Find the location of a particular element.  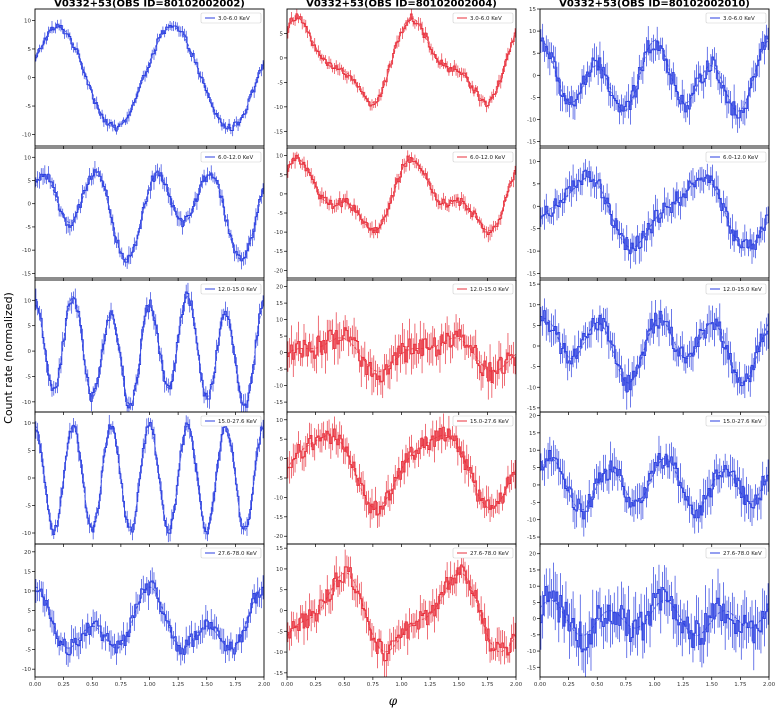

panel-3-1: -20 -15 -10 -5 0 5 10 15.0-27.6 KeV is located at coordinates (395, 479).